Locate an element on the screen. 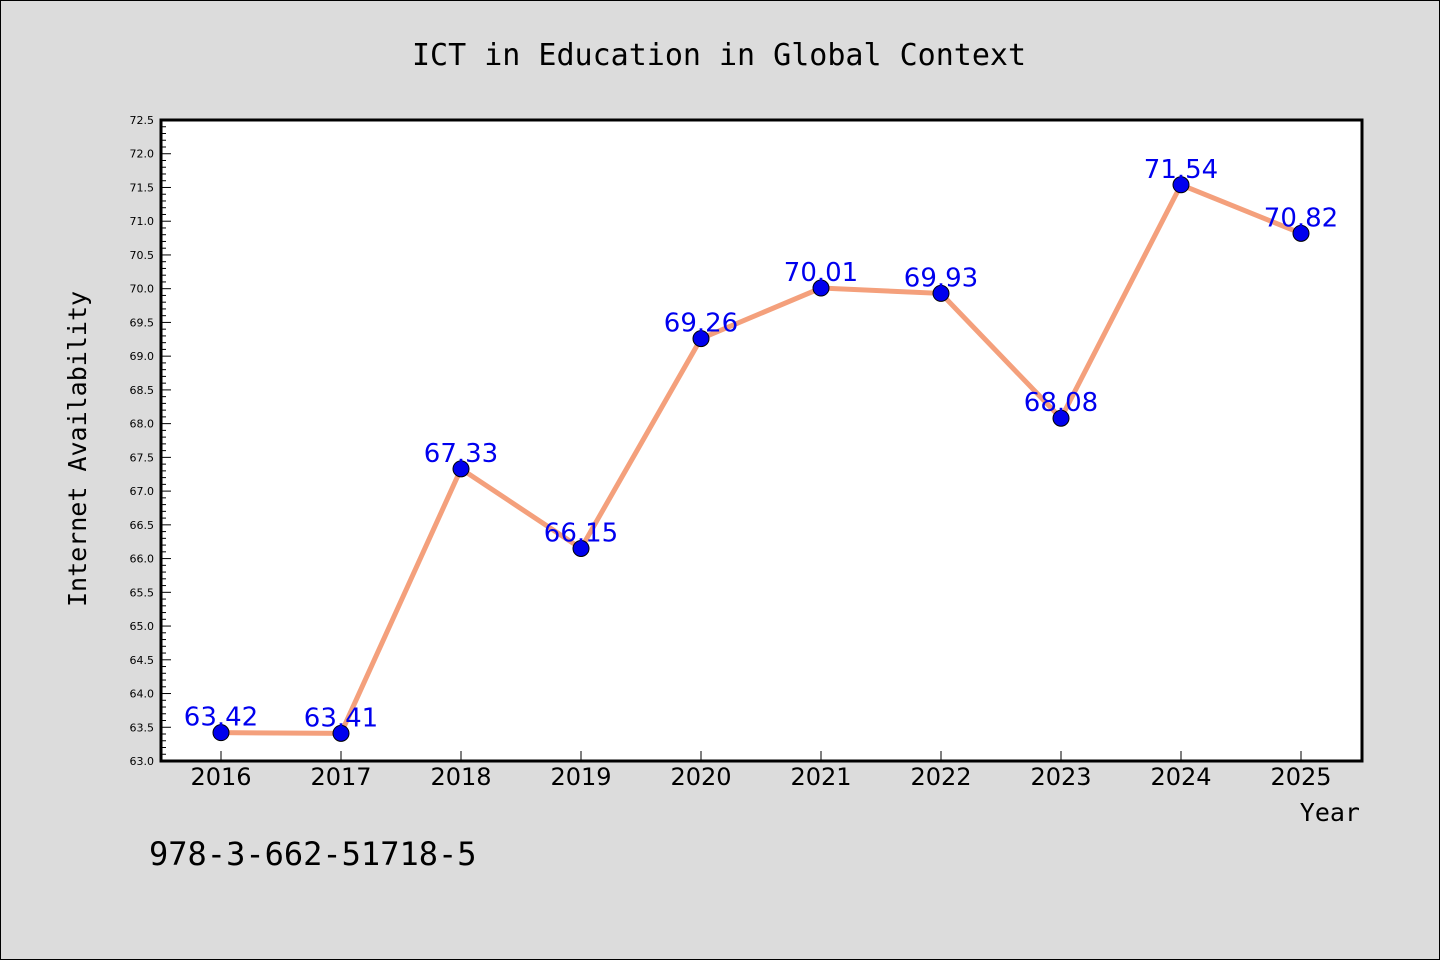  data-label: 70.82 is located at coordinates (1301, 218).